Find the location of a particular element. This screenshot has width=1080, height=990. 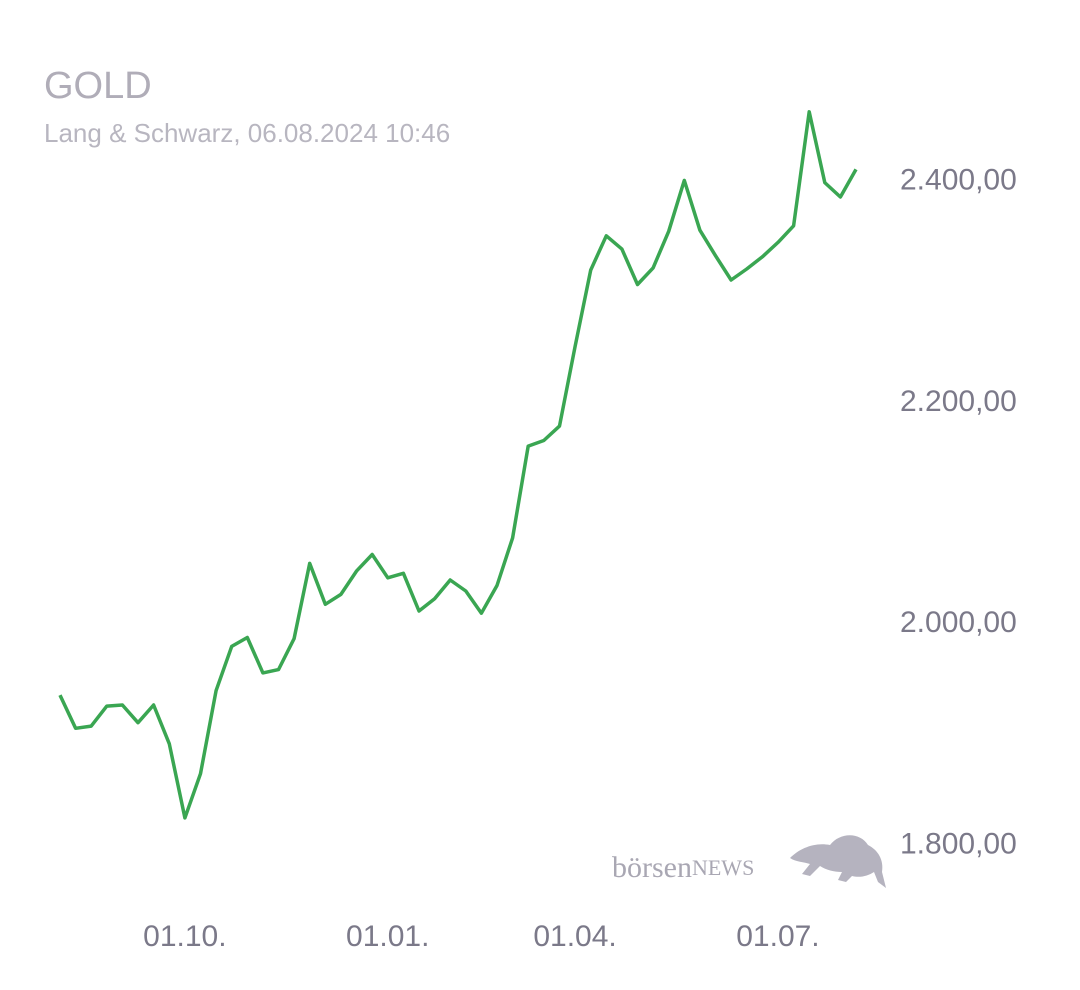

logo-part: NEWS is located at coordinates (723, 867).